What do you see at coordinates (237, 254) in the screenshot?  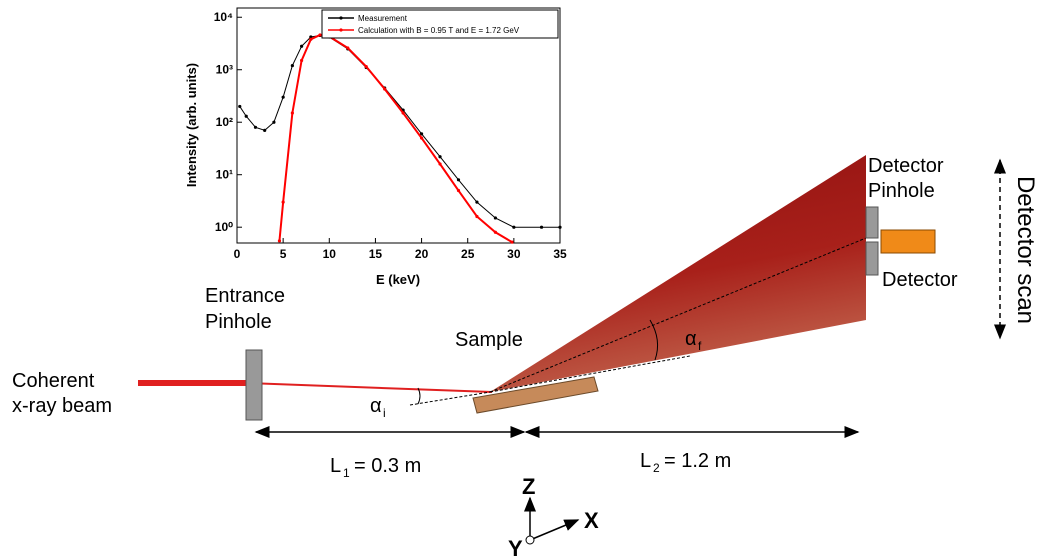 I see `x-tick-label: 0` at bounding box center [237, 254].